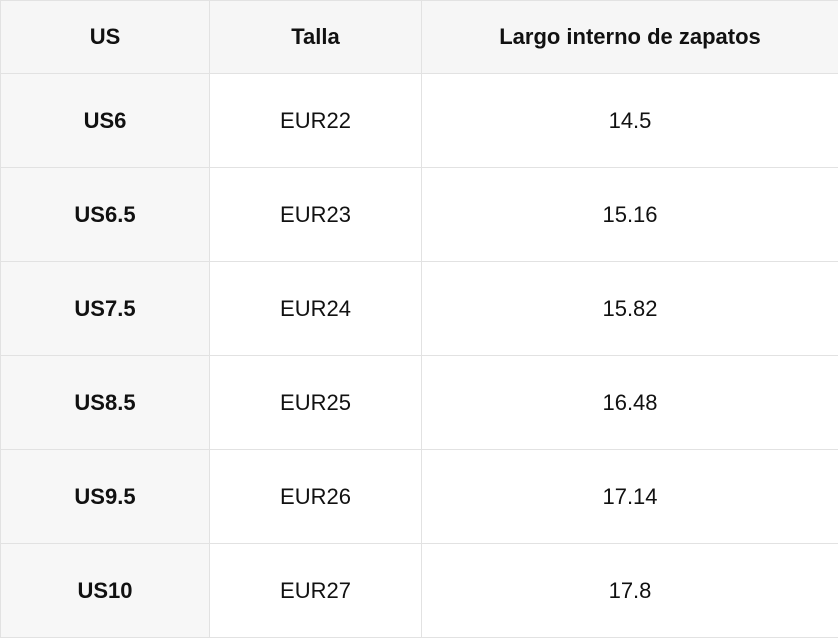  Describe the element at coordinates (315, 120) in the screenshot. I see `table-cell: EUR22` at that location.